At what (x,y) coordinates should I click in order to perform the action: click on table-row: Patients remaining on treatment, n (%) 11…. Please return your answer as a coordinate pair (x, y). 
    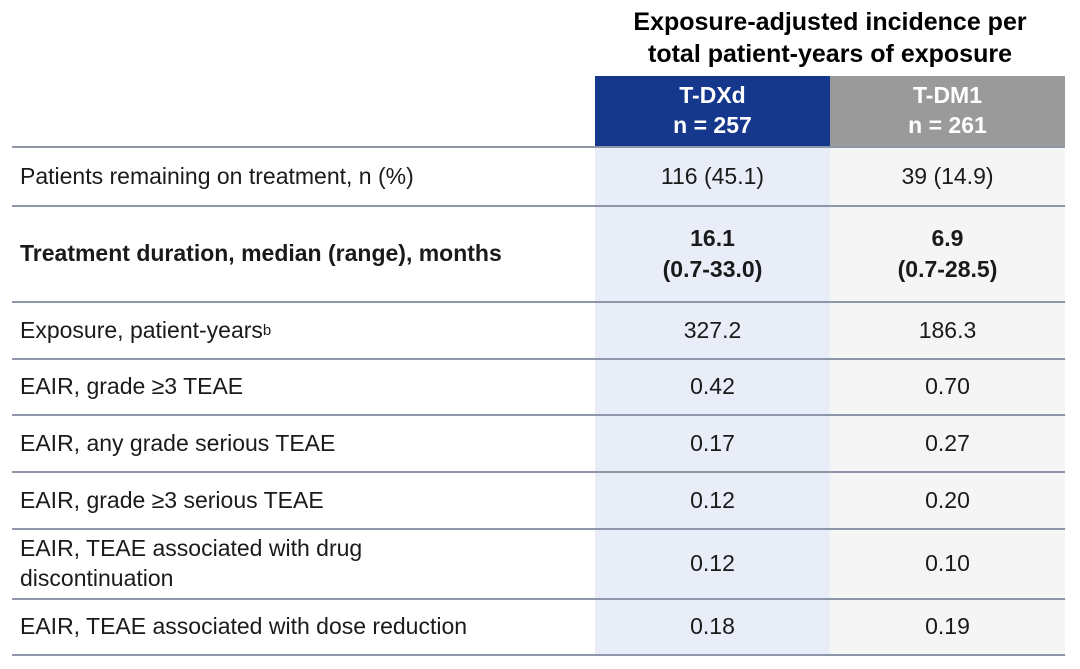
    Looking at the image, I should click on (538, 175).